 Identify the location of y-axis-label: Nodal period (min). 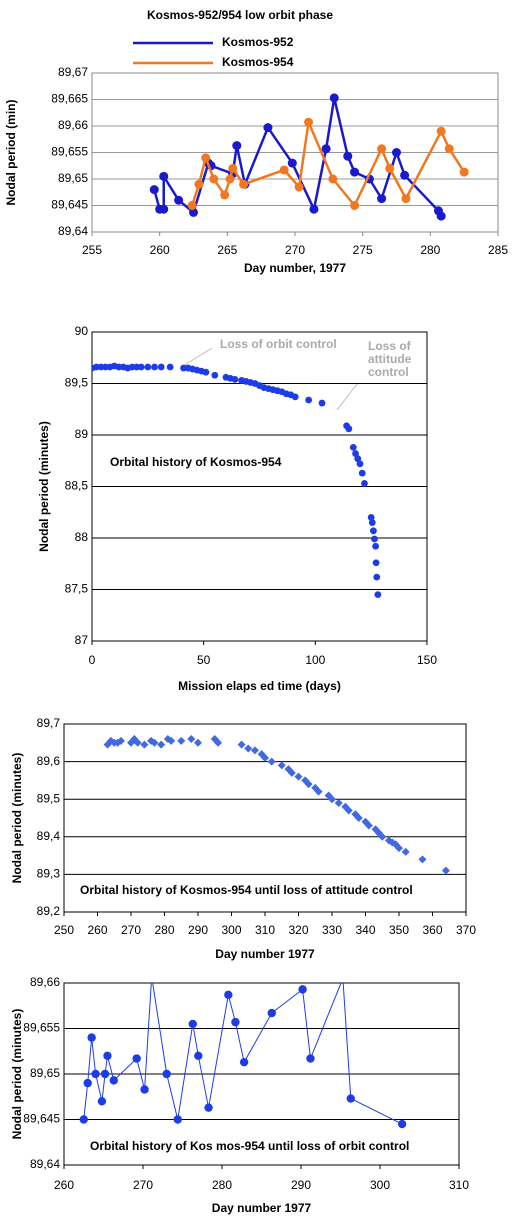
(11, 153).